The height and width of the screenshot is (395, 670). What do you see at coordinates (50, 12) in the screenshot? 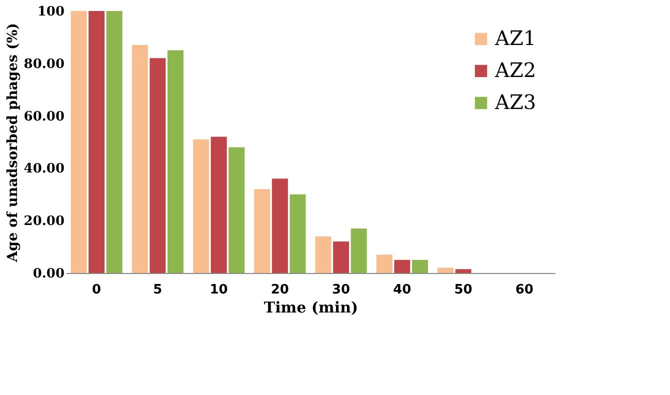
I see `y-tick-label: 100` at bounding box center [50, 12].